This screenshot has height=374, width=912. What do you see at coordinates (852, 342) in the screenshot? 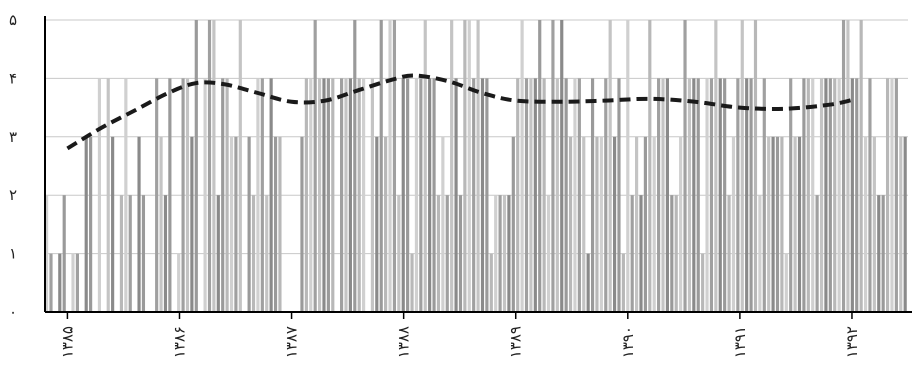
I see `x-tick-label: ۱۳۹۲` at bounding box center [852, 342].